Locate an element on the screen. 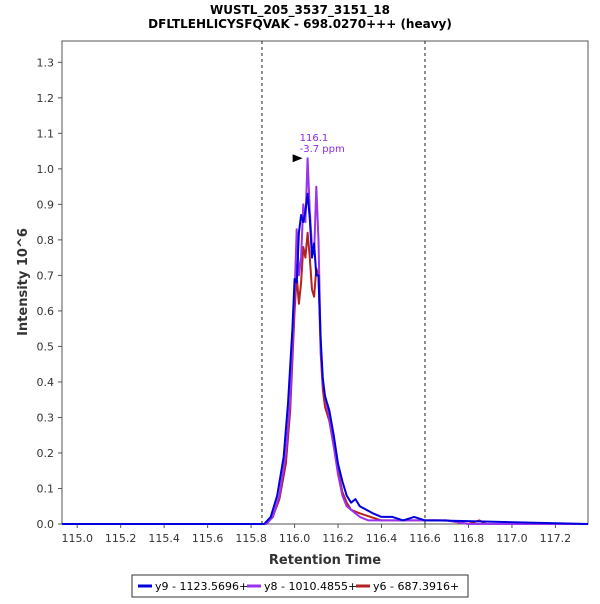  legend-label: y9 - 1123.5696+ is located at coordinates (201, 586).